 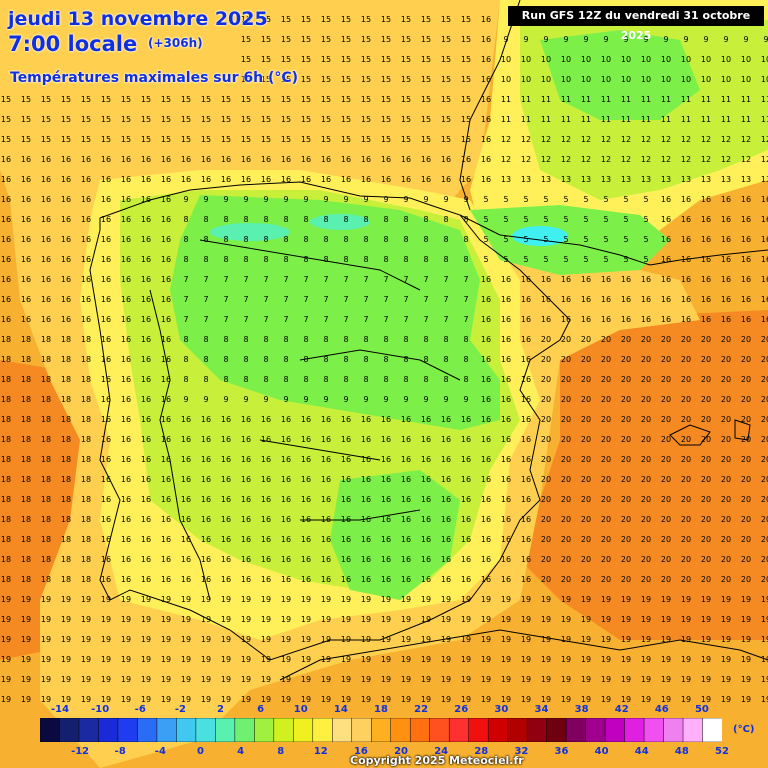 I want to click on legend-bottom-label: 24, so click(x=441, y=751).